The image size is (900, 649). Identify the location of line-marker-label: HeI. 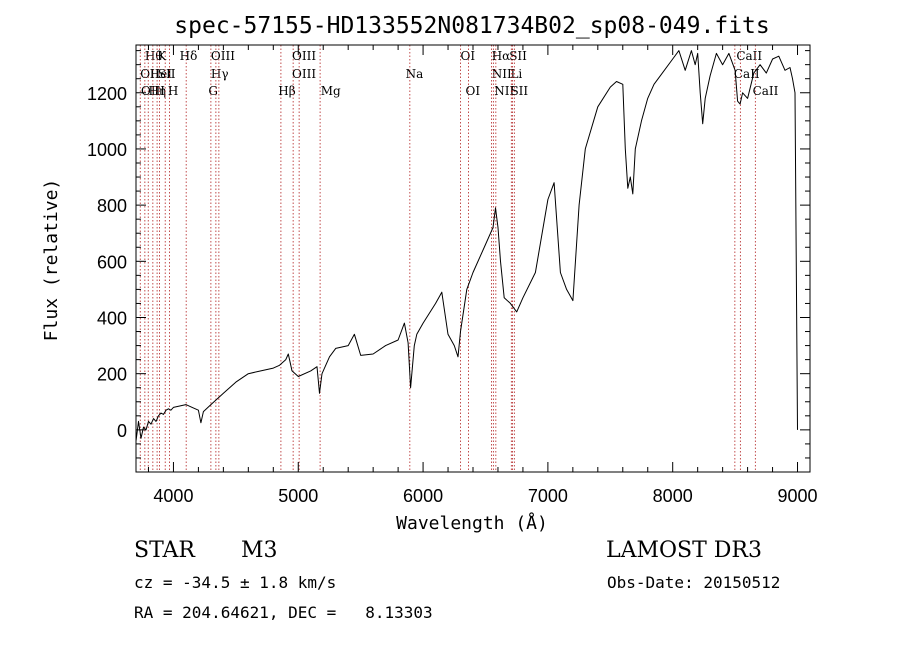
(161, 74).